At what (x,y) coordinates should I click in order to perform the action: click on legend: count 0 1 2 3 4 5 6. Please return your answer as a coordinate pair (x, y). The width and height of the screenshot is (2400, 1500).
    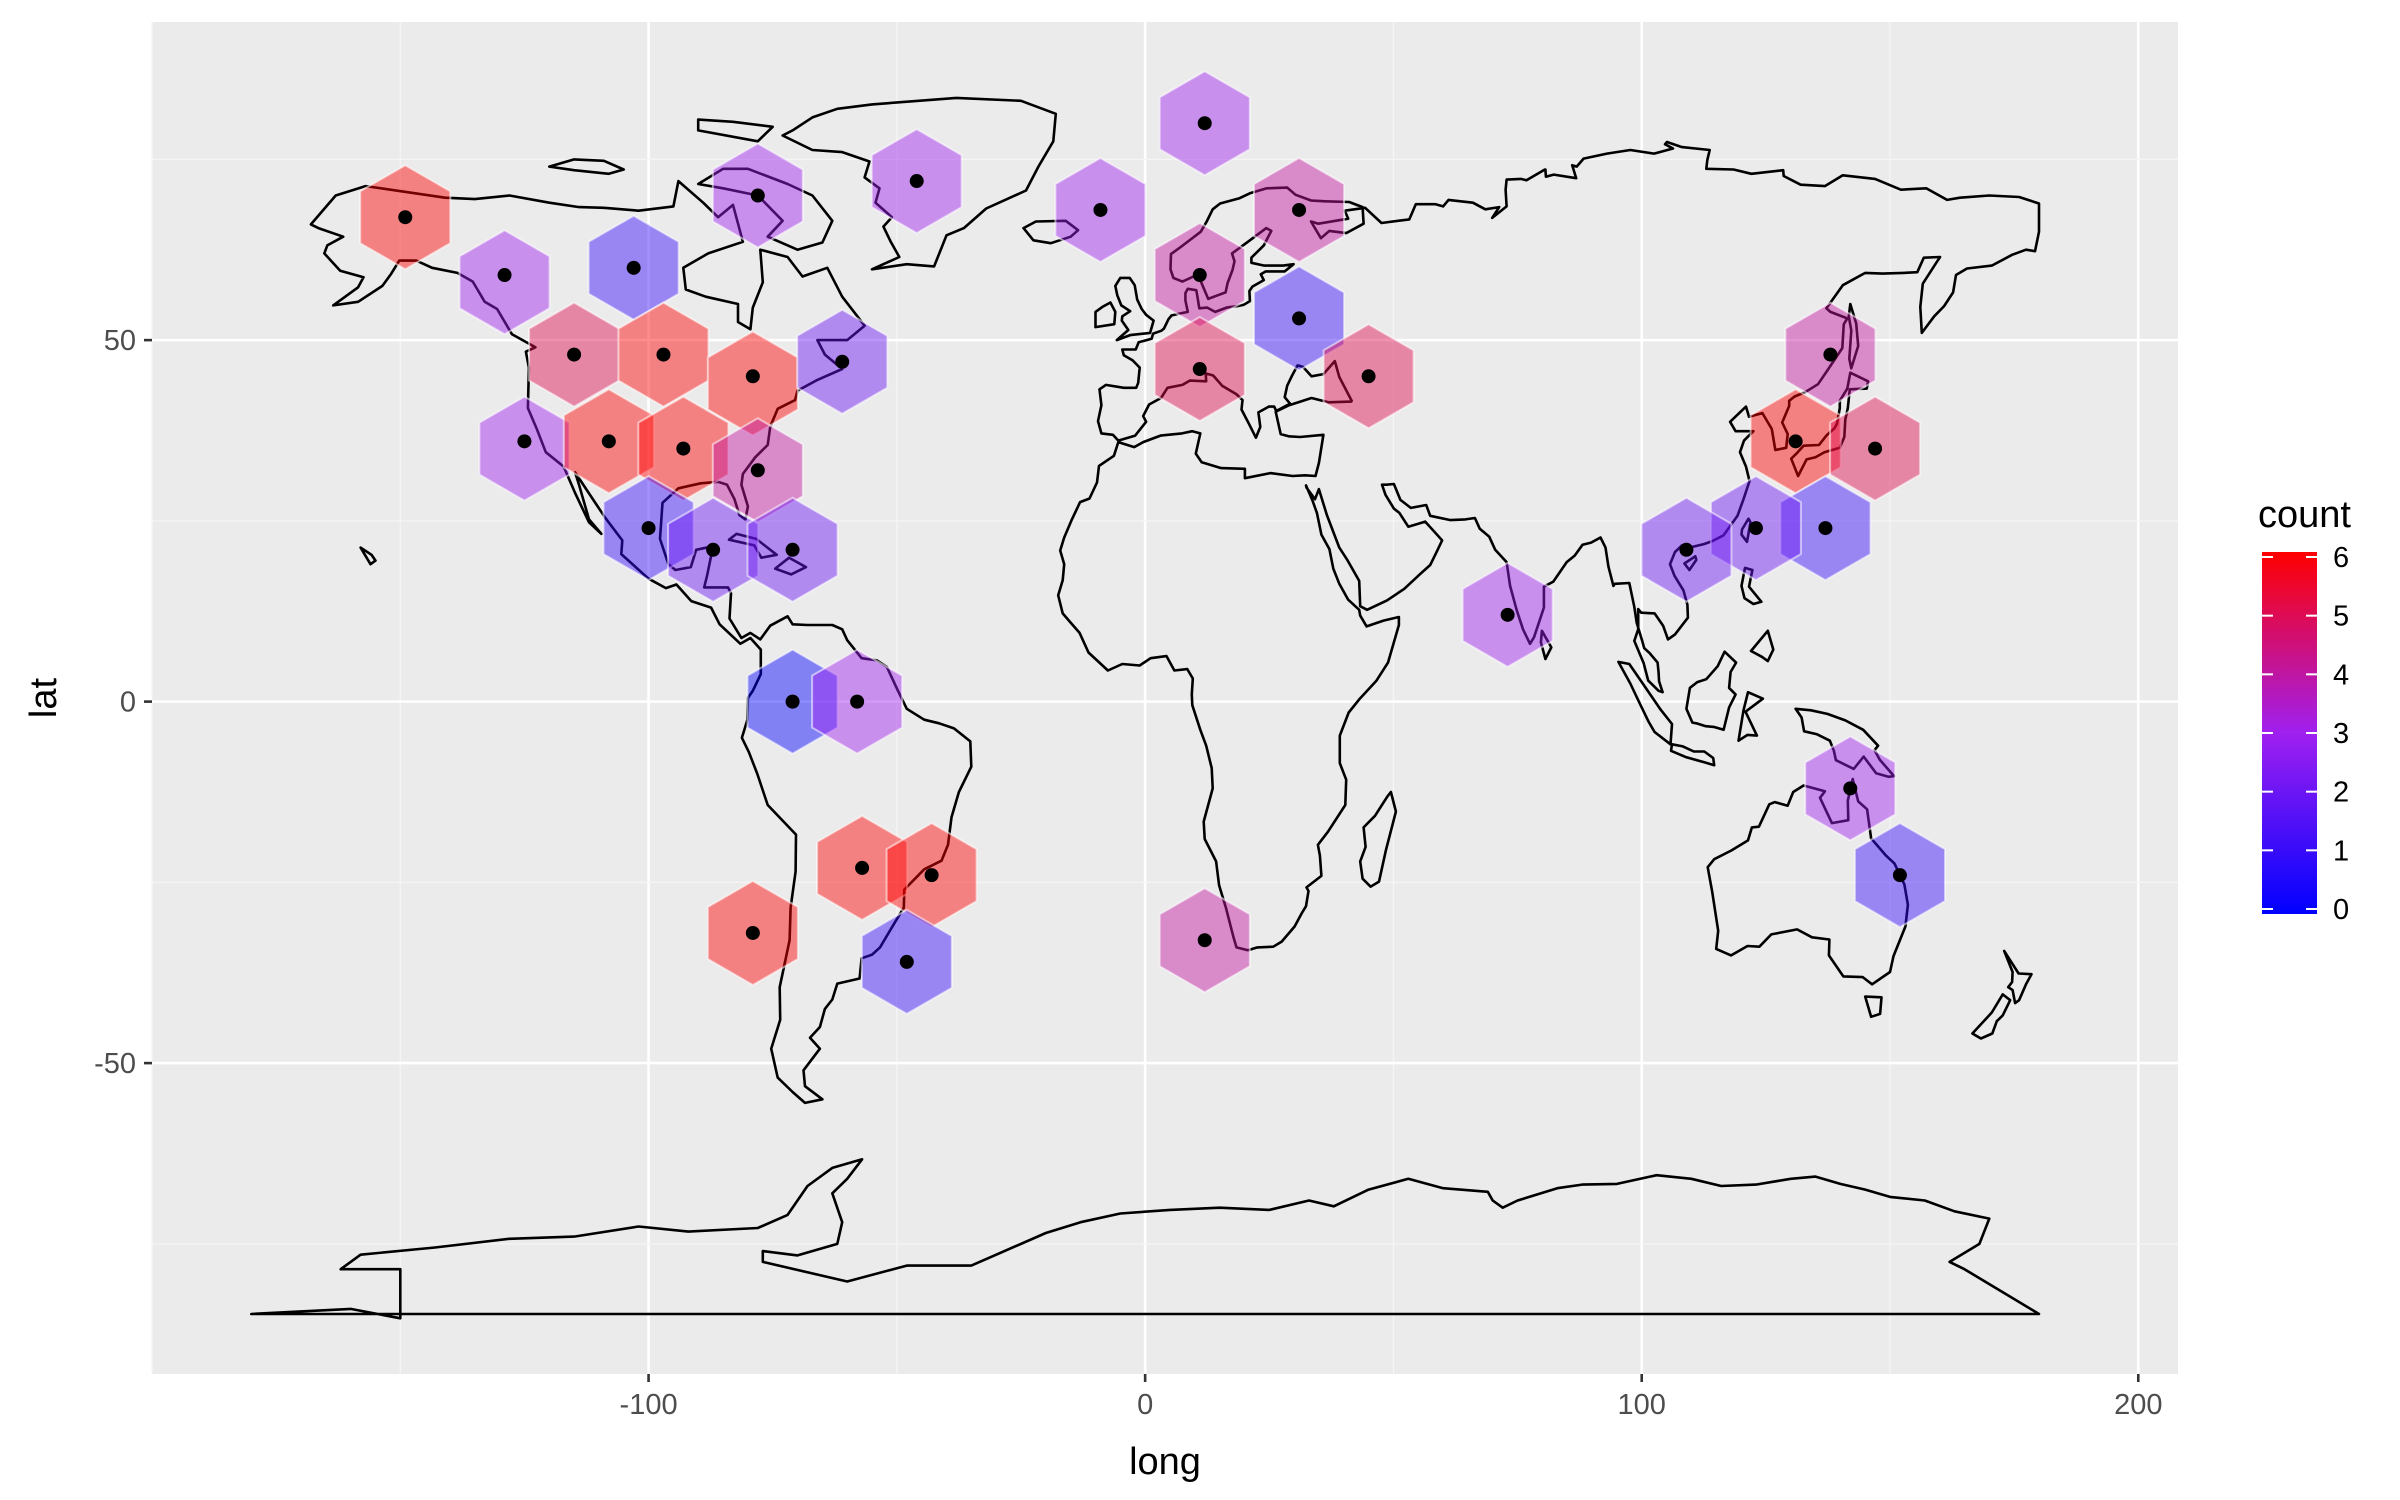
    Looking at the image, I should click on (2304, 710).